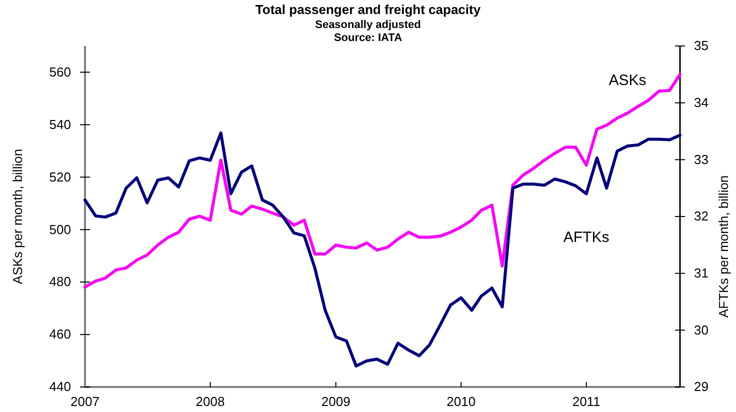 This screenshot has width=736, height=412. What do you see at coordinates (60, 124) in the screenshot?
I see `y-tick-label: 540` at bounding box center [60, 124].